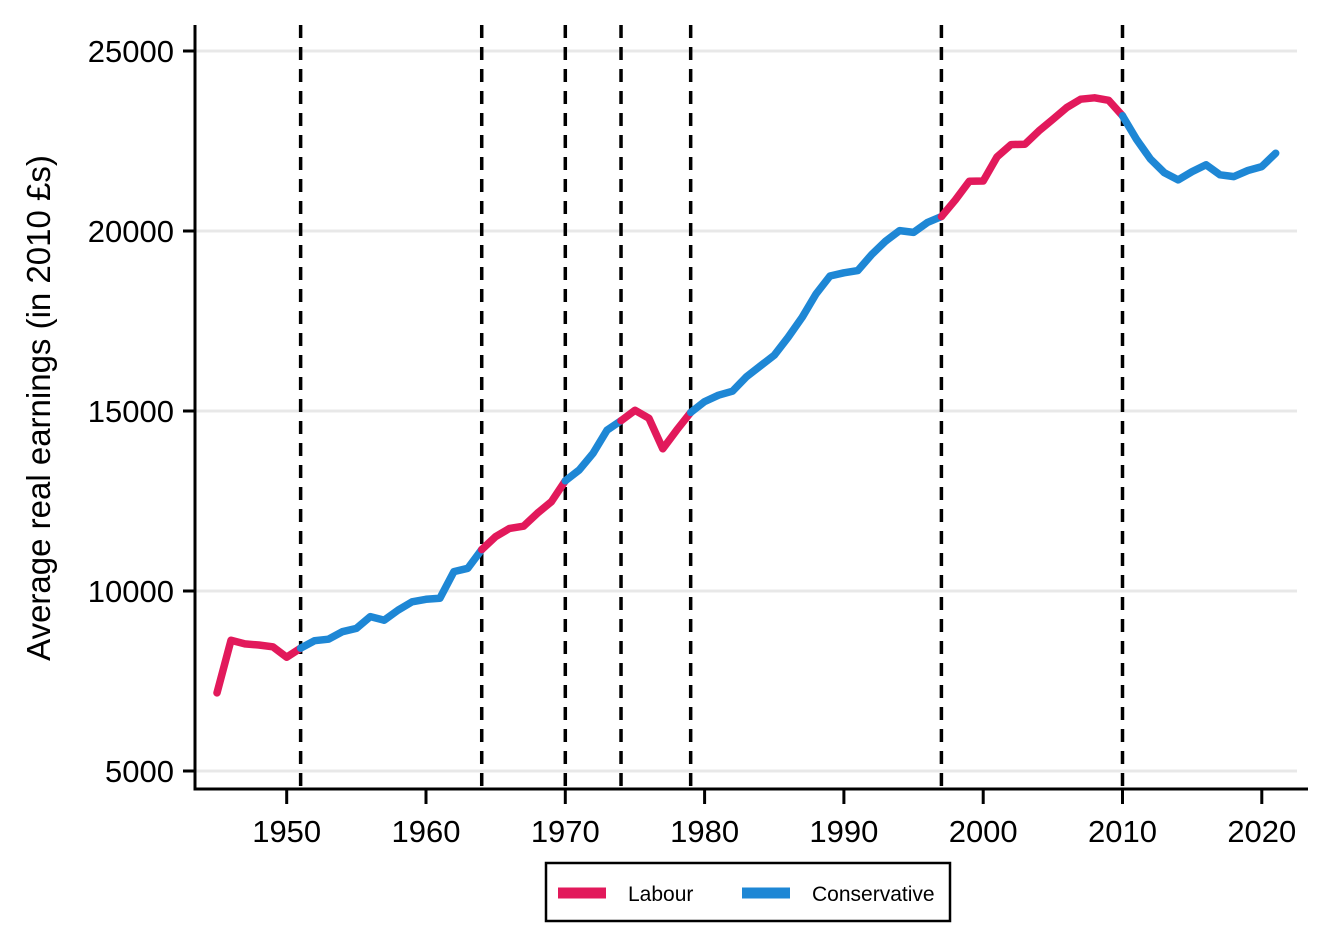  What do you see at coordinates (1199, 148) in the screenshot?
I see `series-segment-conservative-2010` at bounding box center [1199, 148].